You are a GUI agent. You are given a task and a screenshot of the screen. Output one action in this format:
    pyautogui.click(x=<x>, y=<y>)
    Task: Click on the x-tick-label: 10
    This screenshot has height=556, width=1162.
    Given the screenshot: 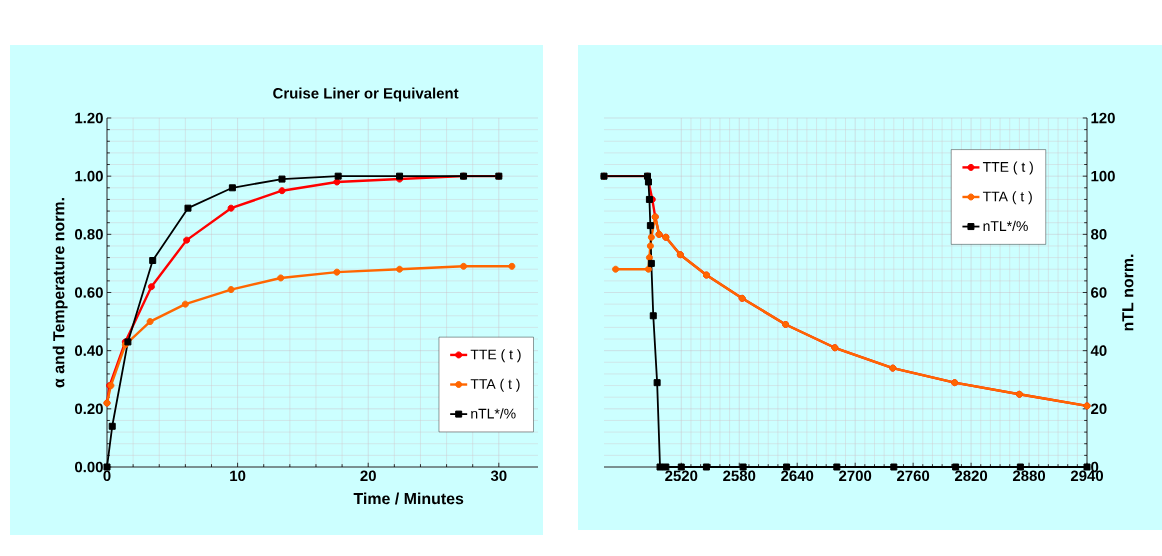 What is the action you would take?
    pyautogui.click(x=238, y=476)
    